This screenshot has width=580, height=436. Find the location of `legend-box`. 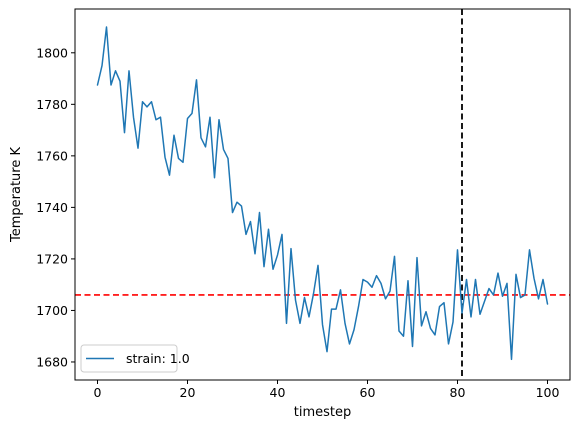

legend-box is located at coordinates (129, 358).